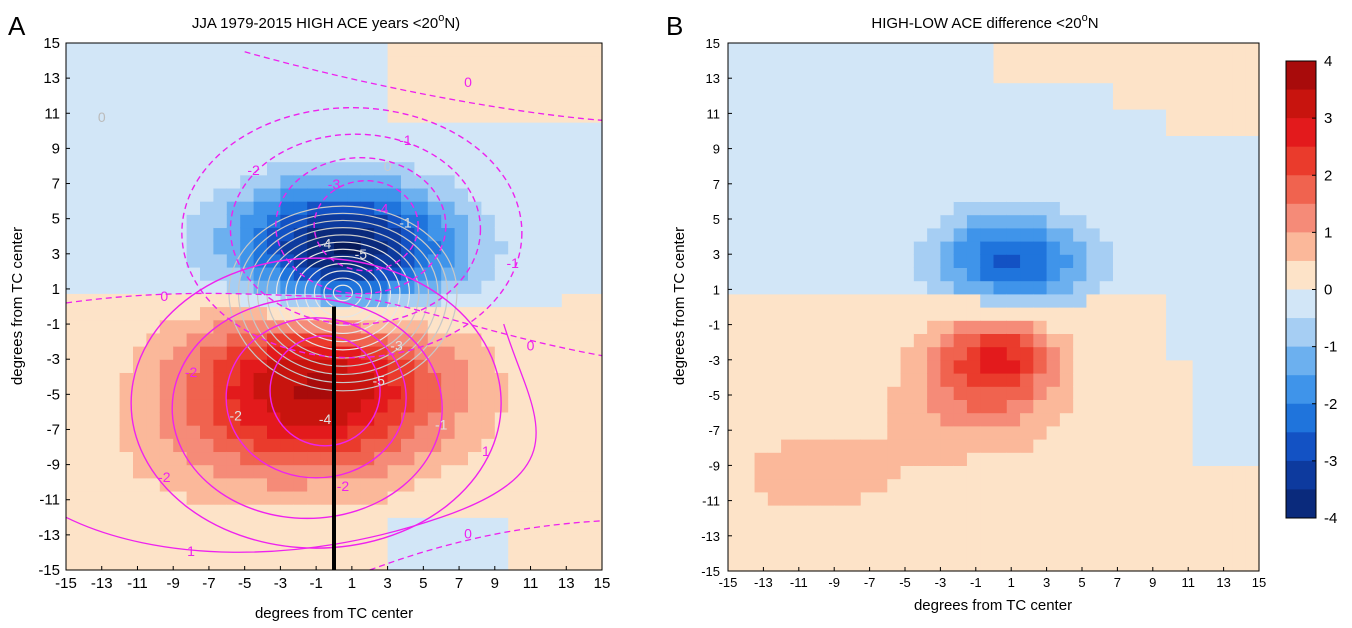 This screenshot has width=1352, height=628. Describe the element at coordinates (1330, 404) in the screenshot. I see `colorbar-tick-label: -2` at that location.